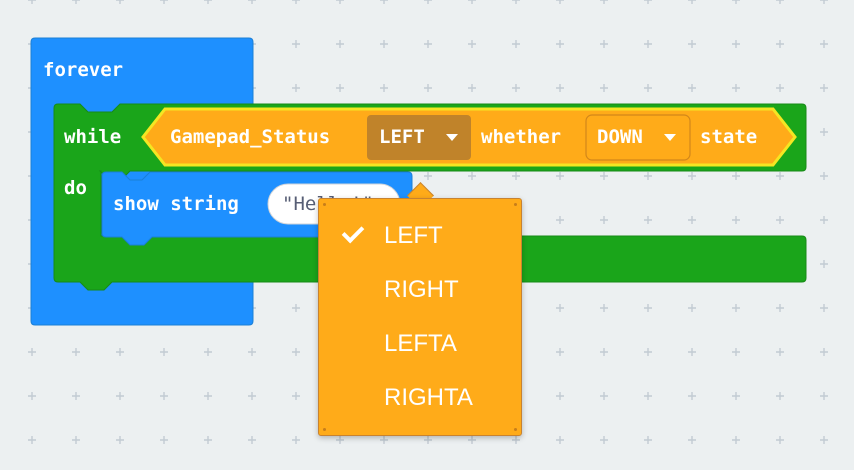  Describe the element at coordinates (93, 137) in the screenshot. I see `while-label: while` at that location.